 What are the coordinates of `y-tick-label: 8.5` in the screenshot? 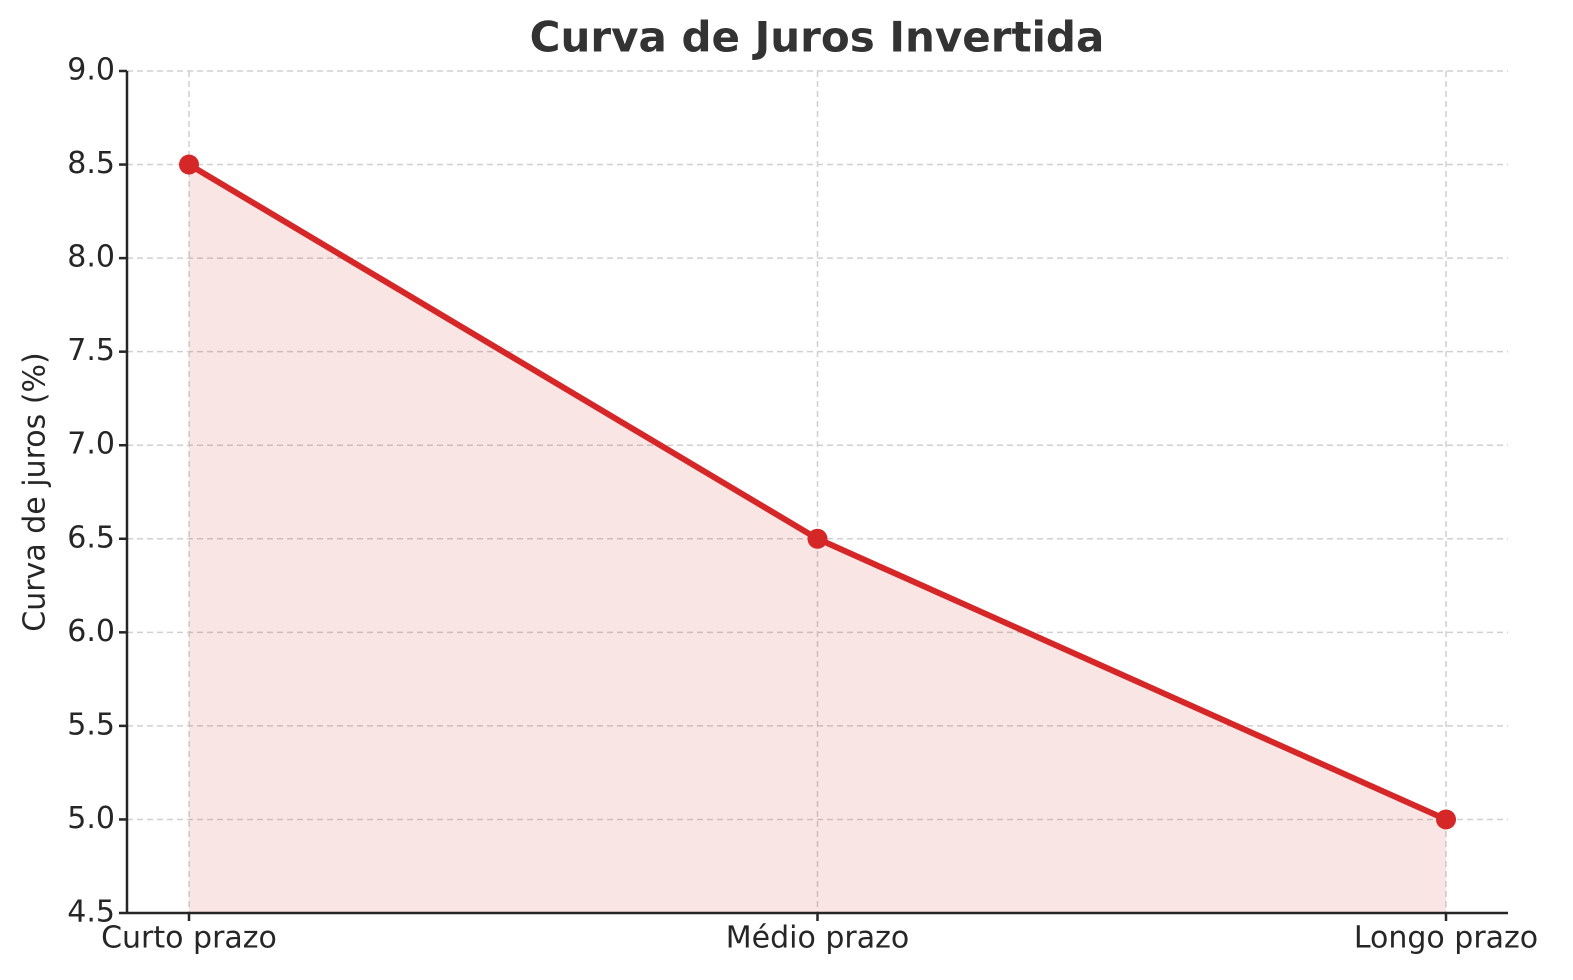 It's located at (91, 163).